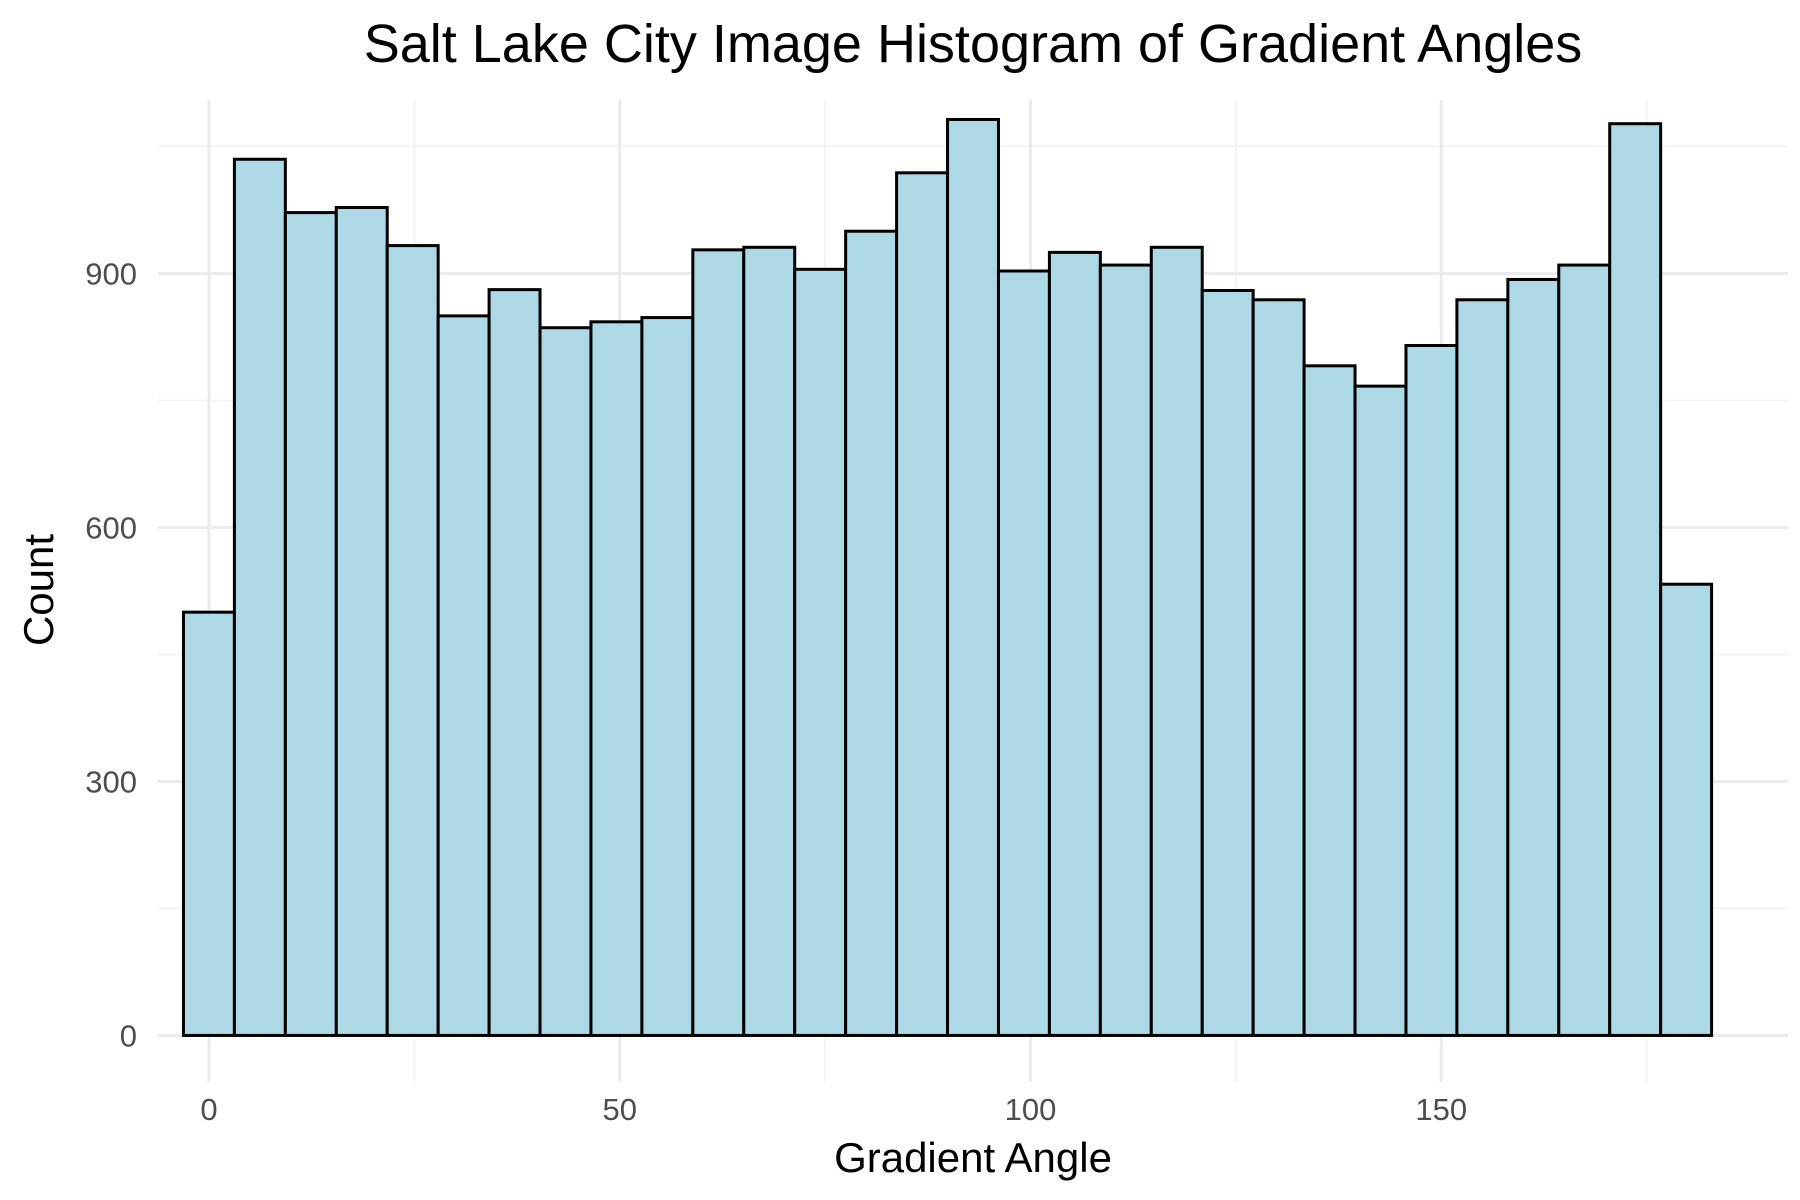  I want to click on x-axis-title: Gradient Angle, so click(973, 1157).